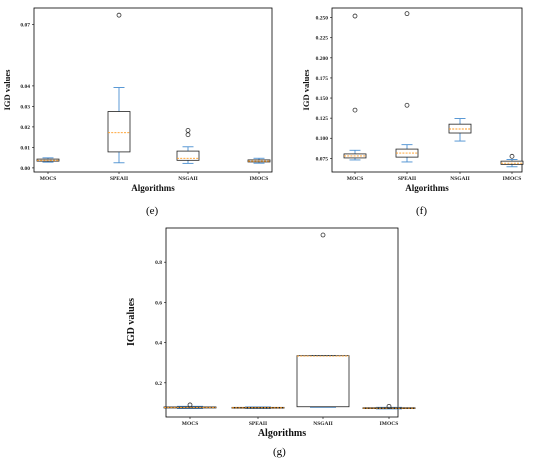 This screenshot has height=466, width=550. What do you see at coordinates (158, 303) in the screenshot?
I see `y-tick-label: 0.6` at bounding box center [158, 303].